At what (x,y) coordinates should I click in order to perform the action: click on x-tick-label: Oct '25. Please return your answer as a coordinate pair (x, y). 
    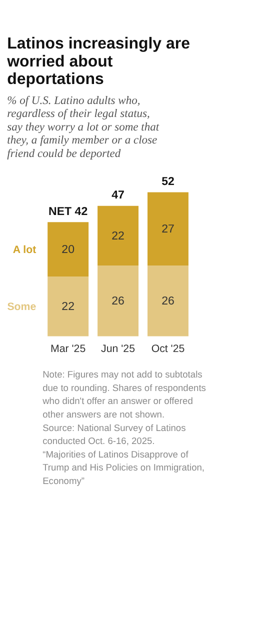
    Looking at the image, I should click on (168, 348).